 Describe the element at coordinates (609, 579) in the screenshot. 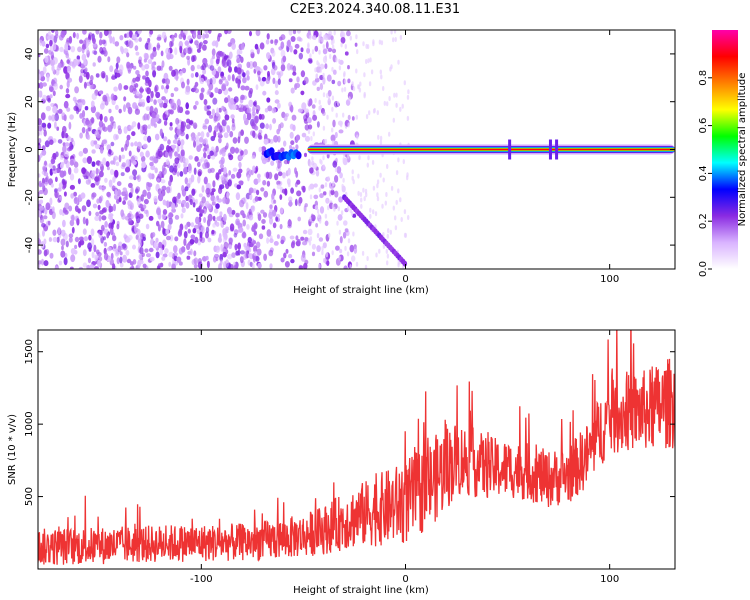

I see `x-tick-label: 100` at that location.